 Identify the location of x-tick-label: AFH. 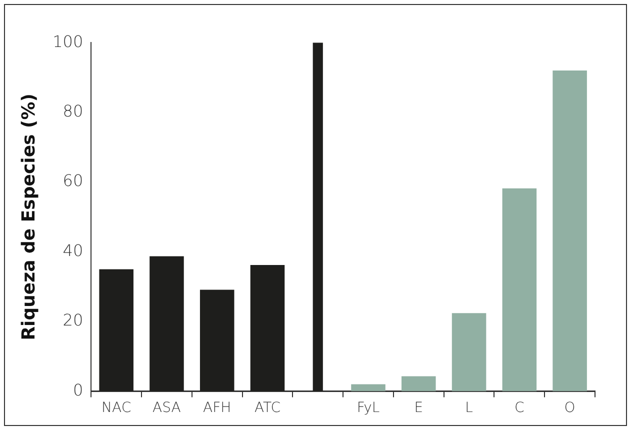
(217, 408).